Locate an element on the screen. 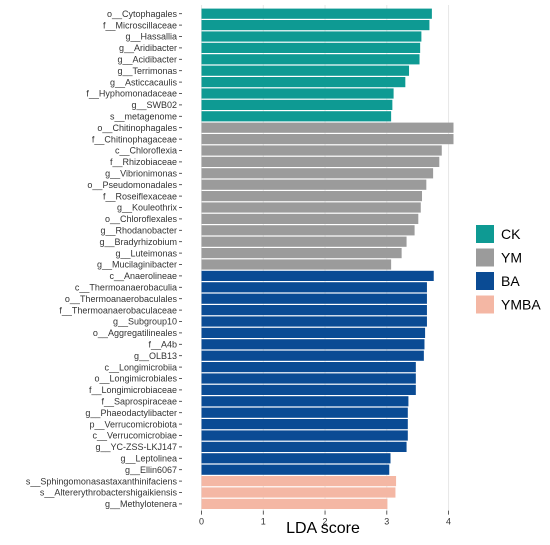  legend-label: CK is located at coordinates (511, 234).